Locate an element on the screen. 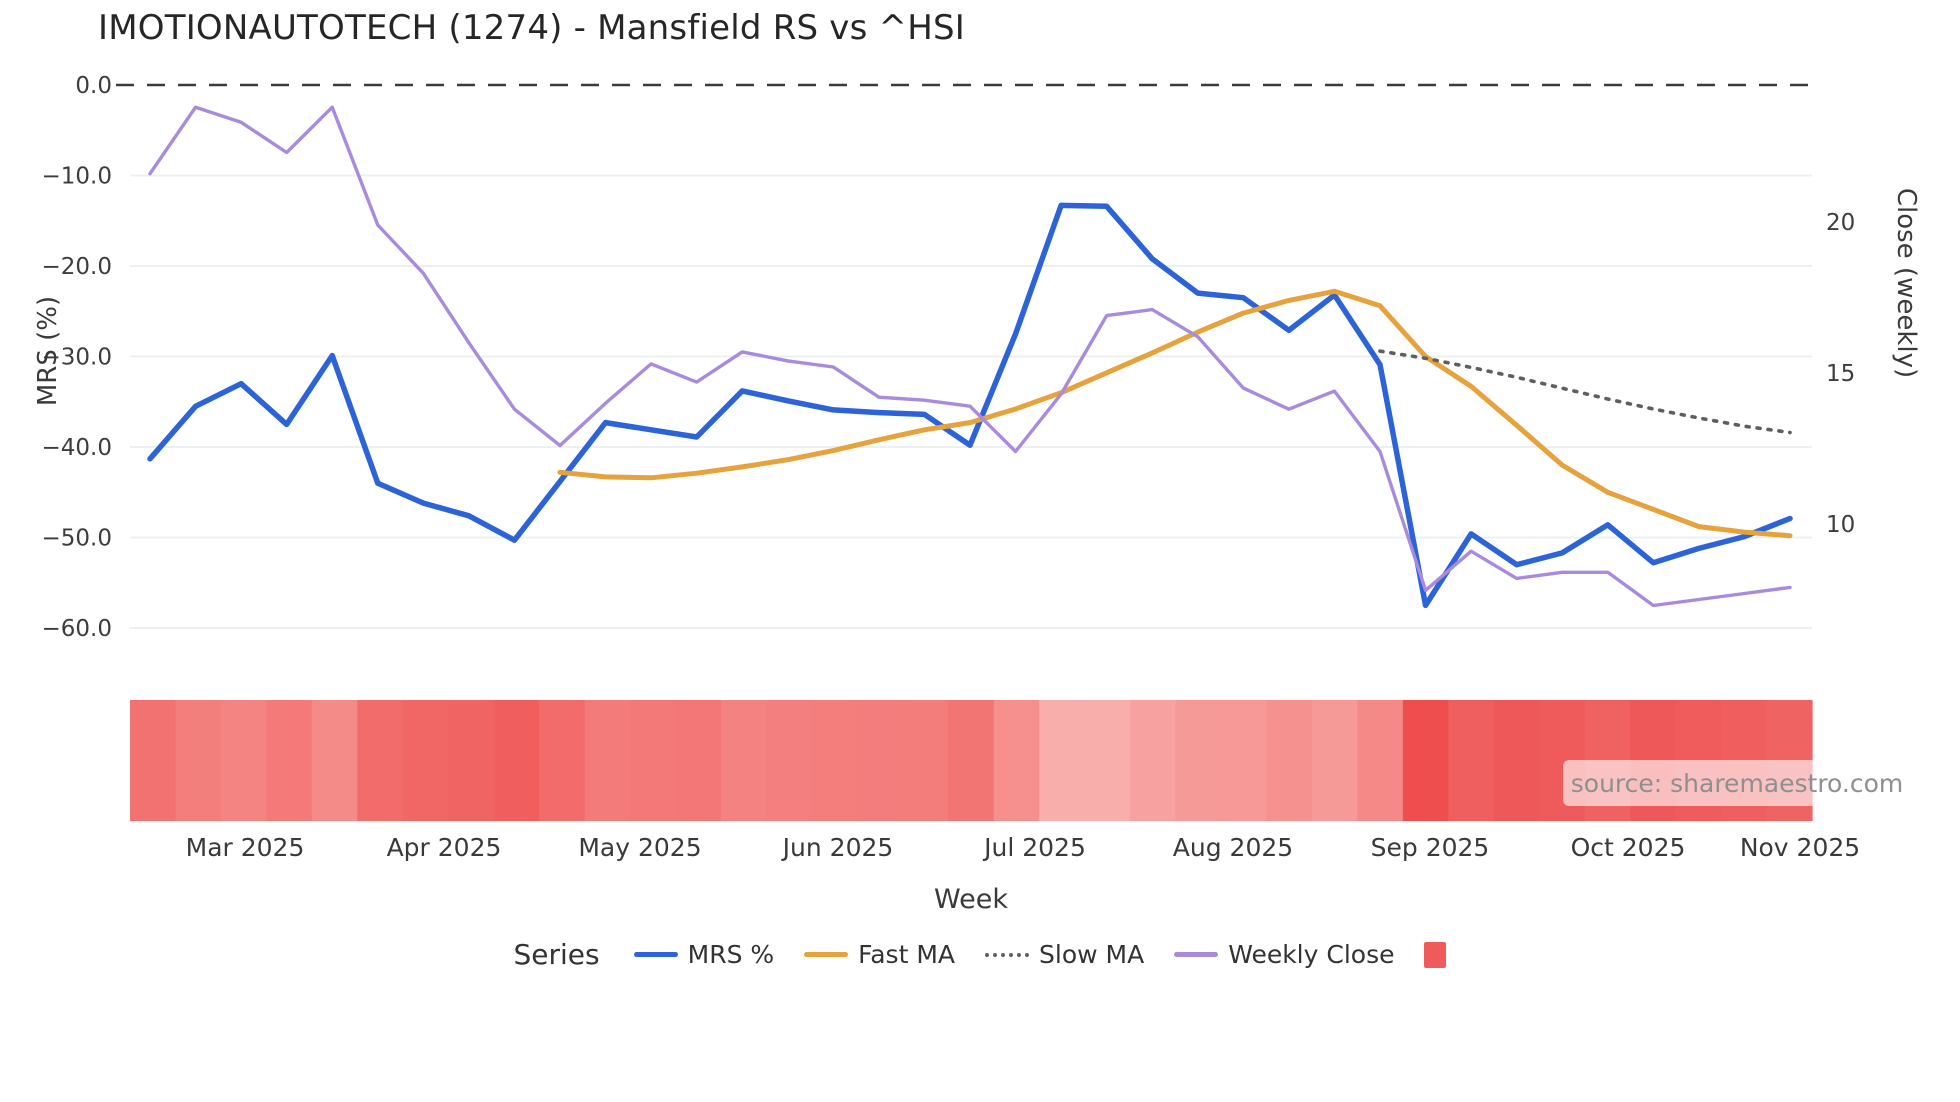  series-fast-ma-line is located at coordinates (1175, 413).